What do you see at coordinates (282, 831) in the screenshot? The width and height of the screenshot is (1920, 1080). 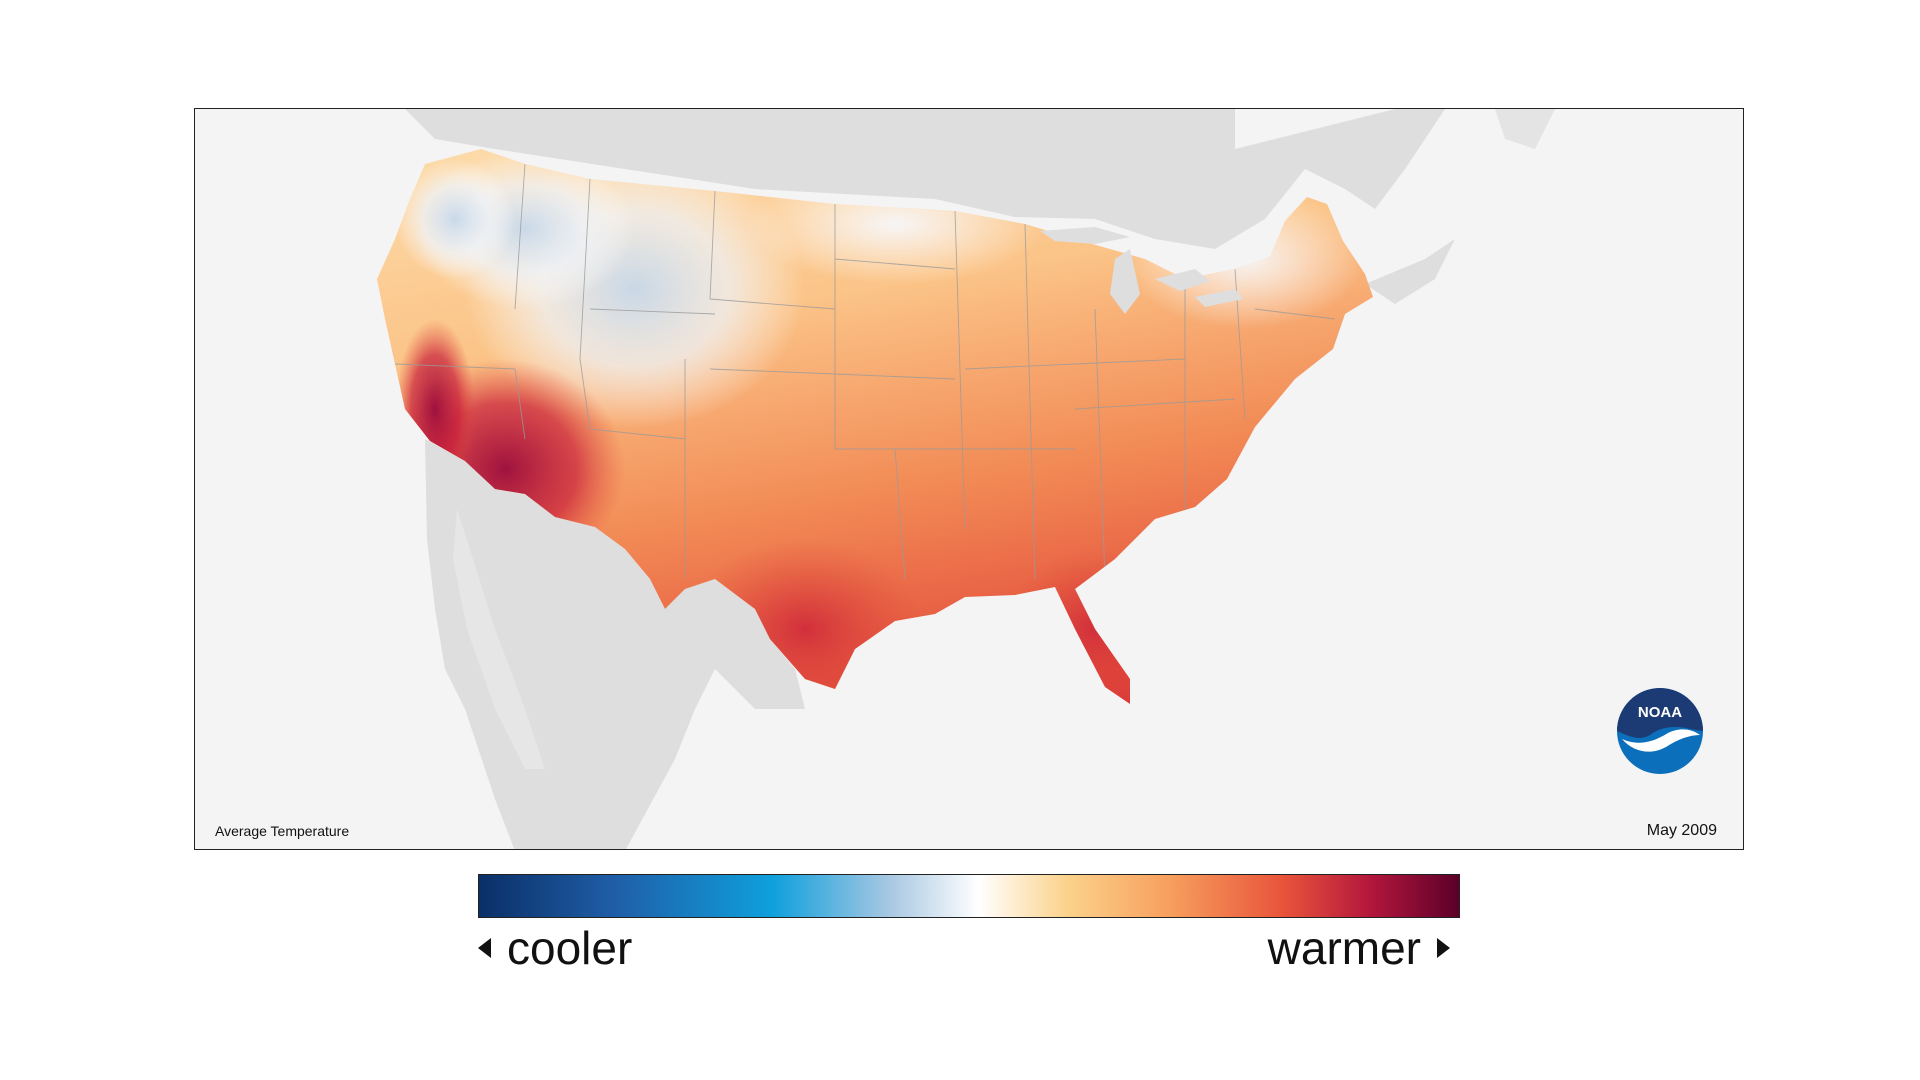 I see `map-caption: Average Temperature` at bounding box center [282, 831].